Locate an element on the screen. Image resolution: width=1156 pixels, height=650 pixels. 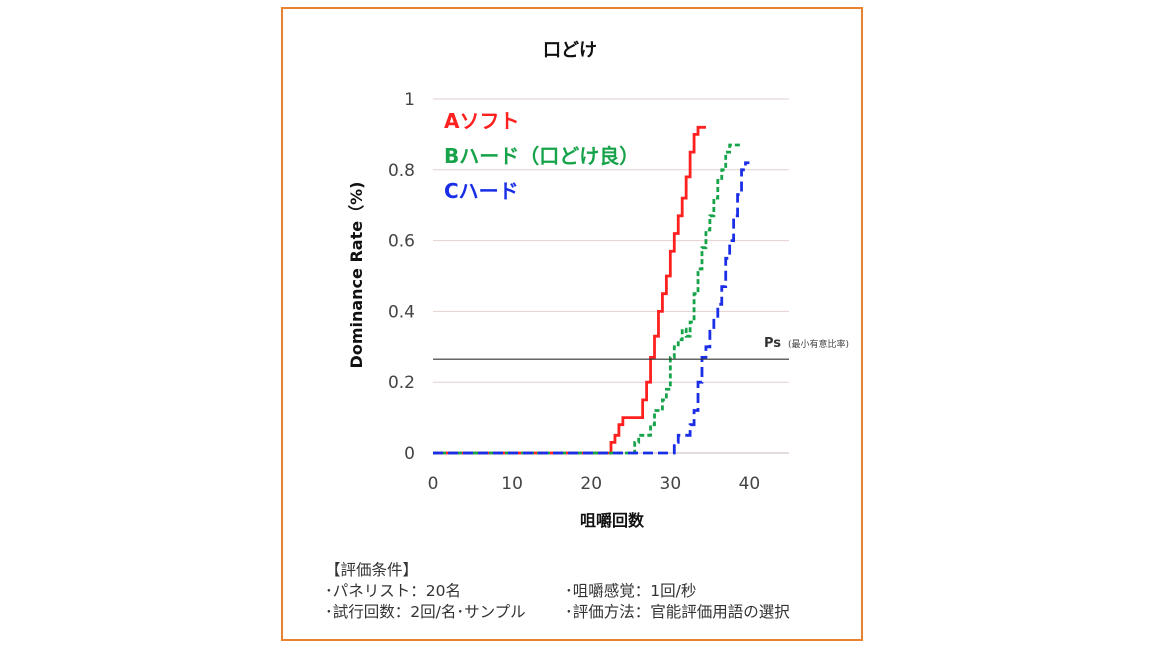
legend: Aソフト Bハード（口どけ良） Cハード is located at coordinates (541, 156).